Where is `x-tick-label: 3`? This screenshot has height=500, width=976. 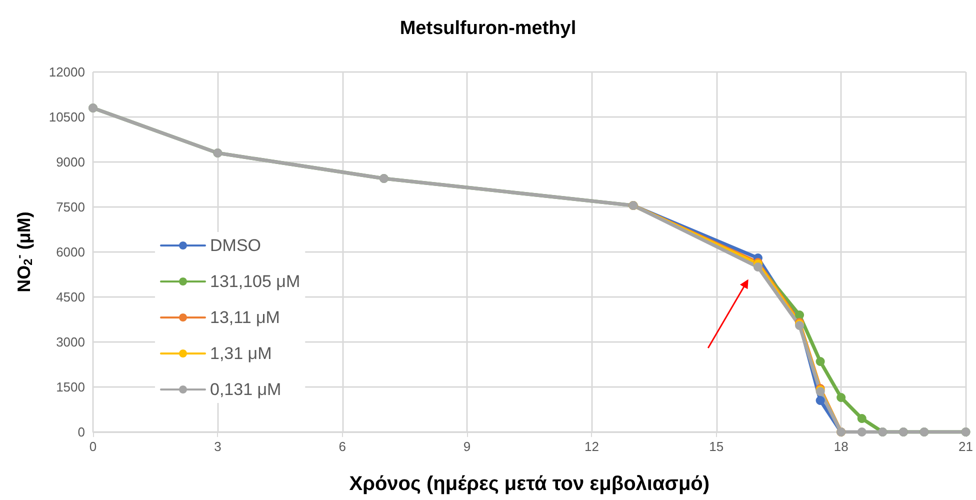 x-tick-label: 3 is located at coordinates (218, 446).